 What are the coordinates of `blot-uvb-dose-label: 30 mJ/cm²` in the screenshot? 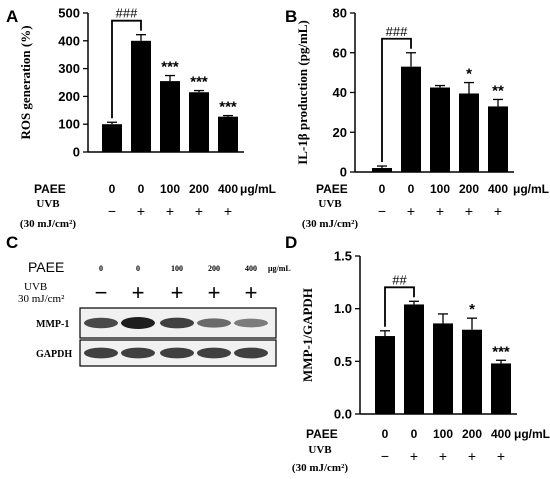 It's located at (41, 299).